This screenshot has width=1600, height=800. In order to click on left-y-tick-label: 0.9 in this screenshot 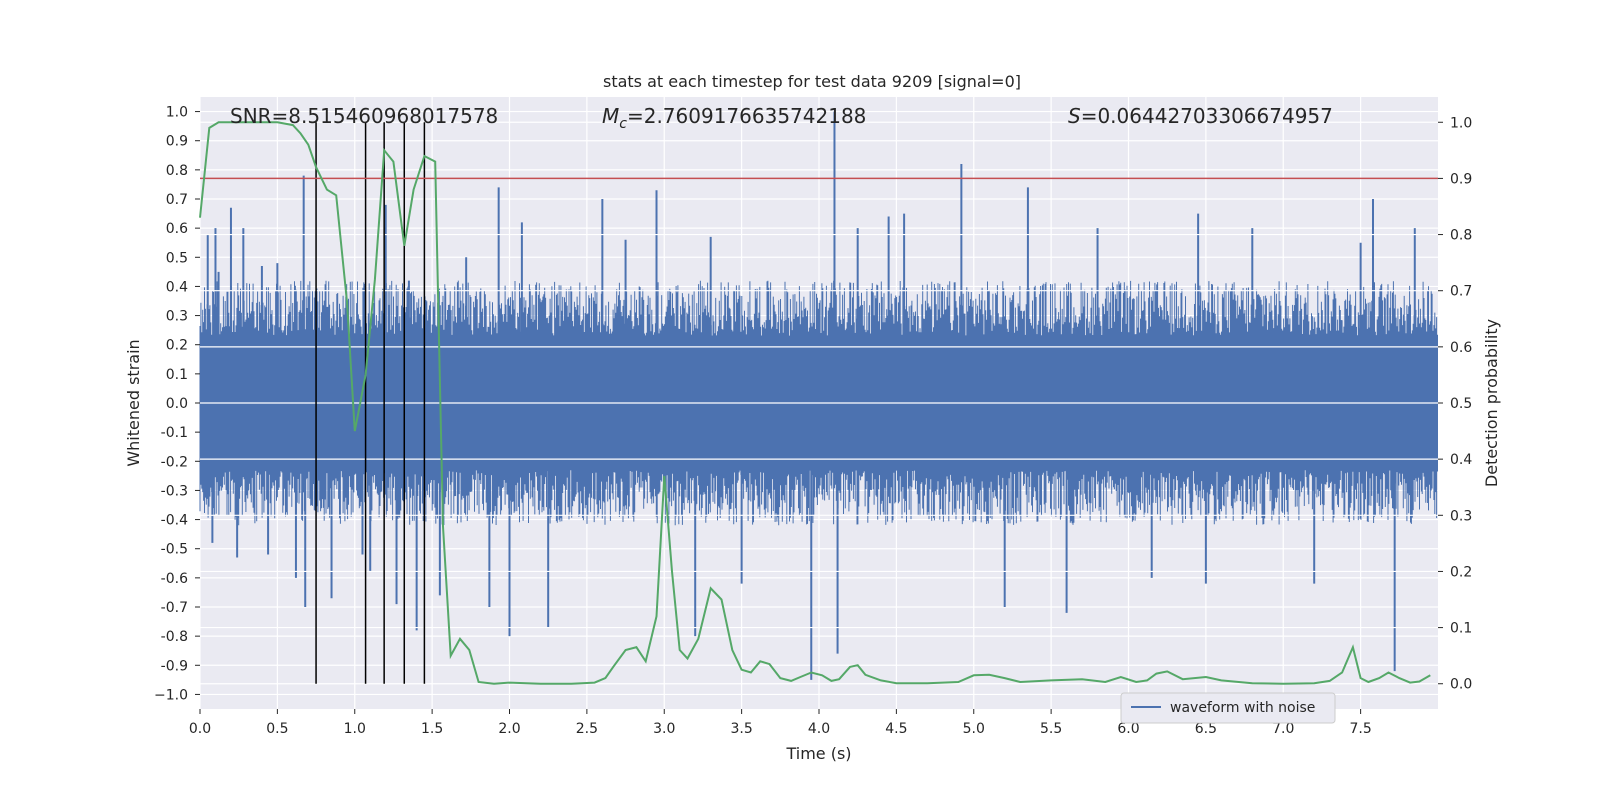, I will do `click(177, 142)`.